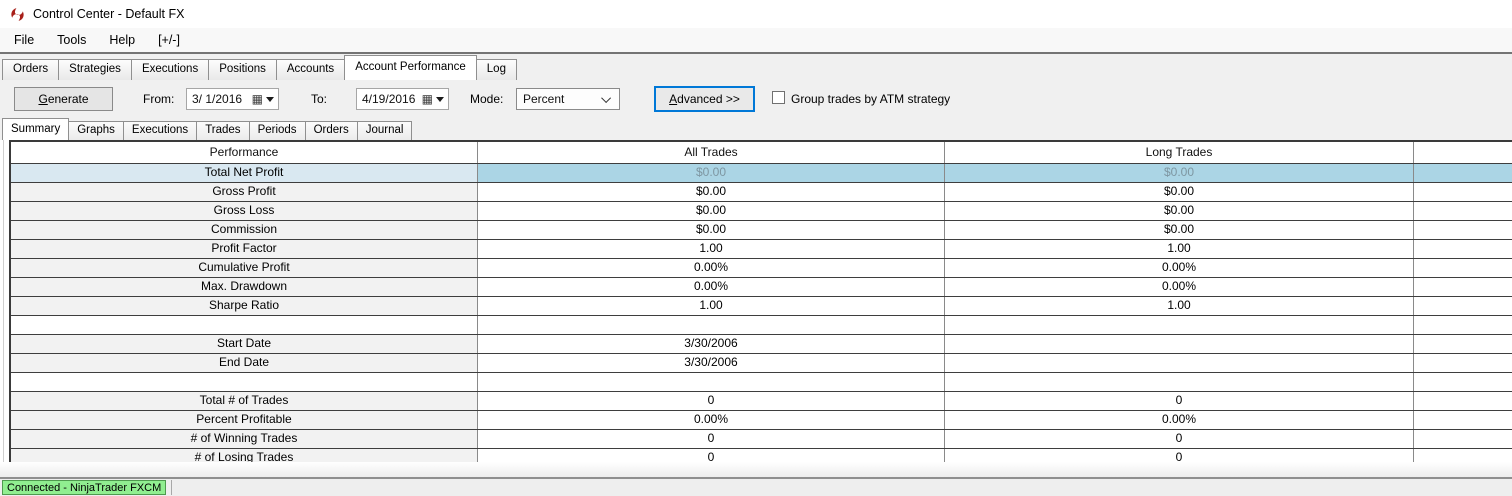 Image resolution: width=1512 pixels, height=496 pixels. I want to click on tab-accounts: Accounts, so click(310, 69).